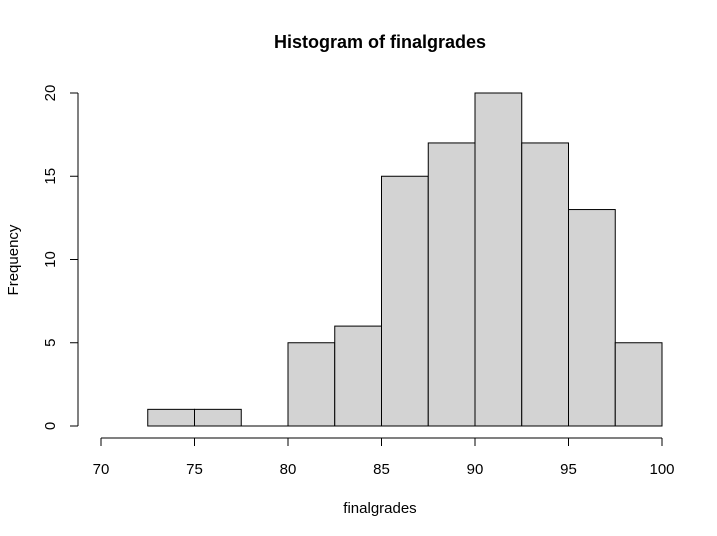  I want to click on y-axis: 0 5 10 15 20, so click(60, 257).